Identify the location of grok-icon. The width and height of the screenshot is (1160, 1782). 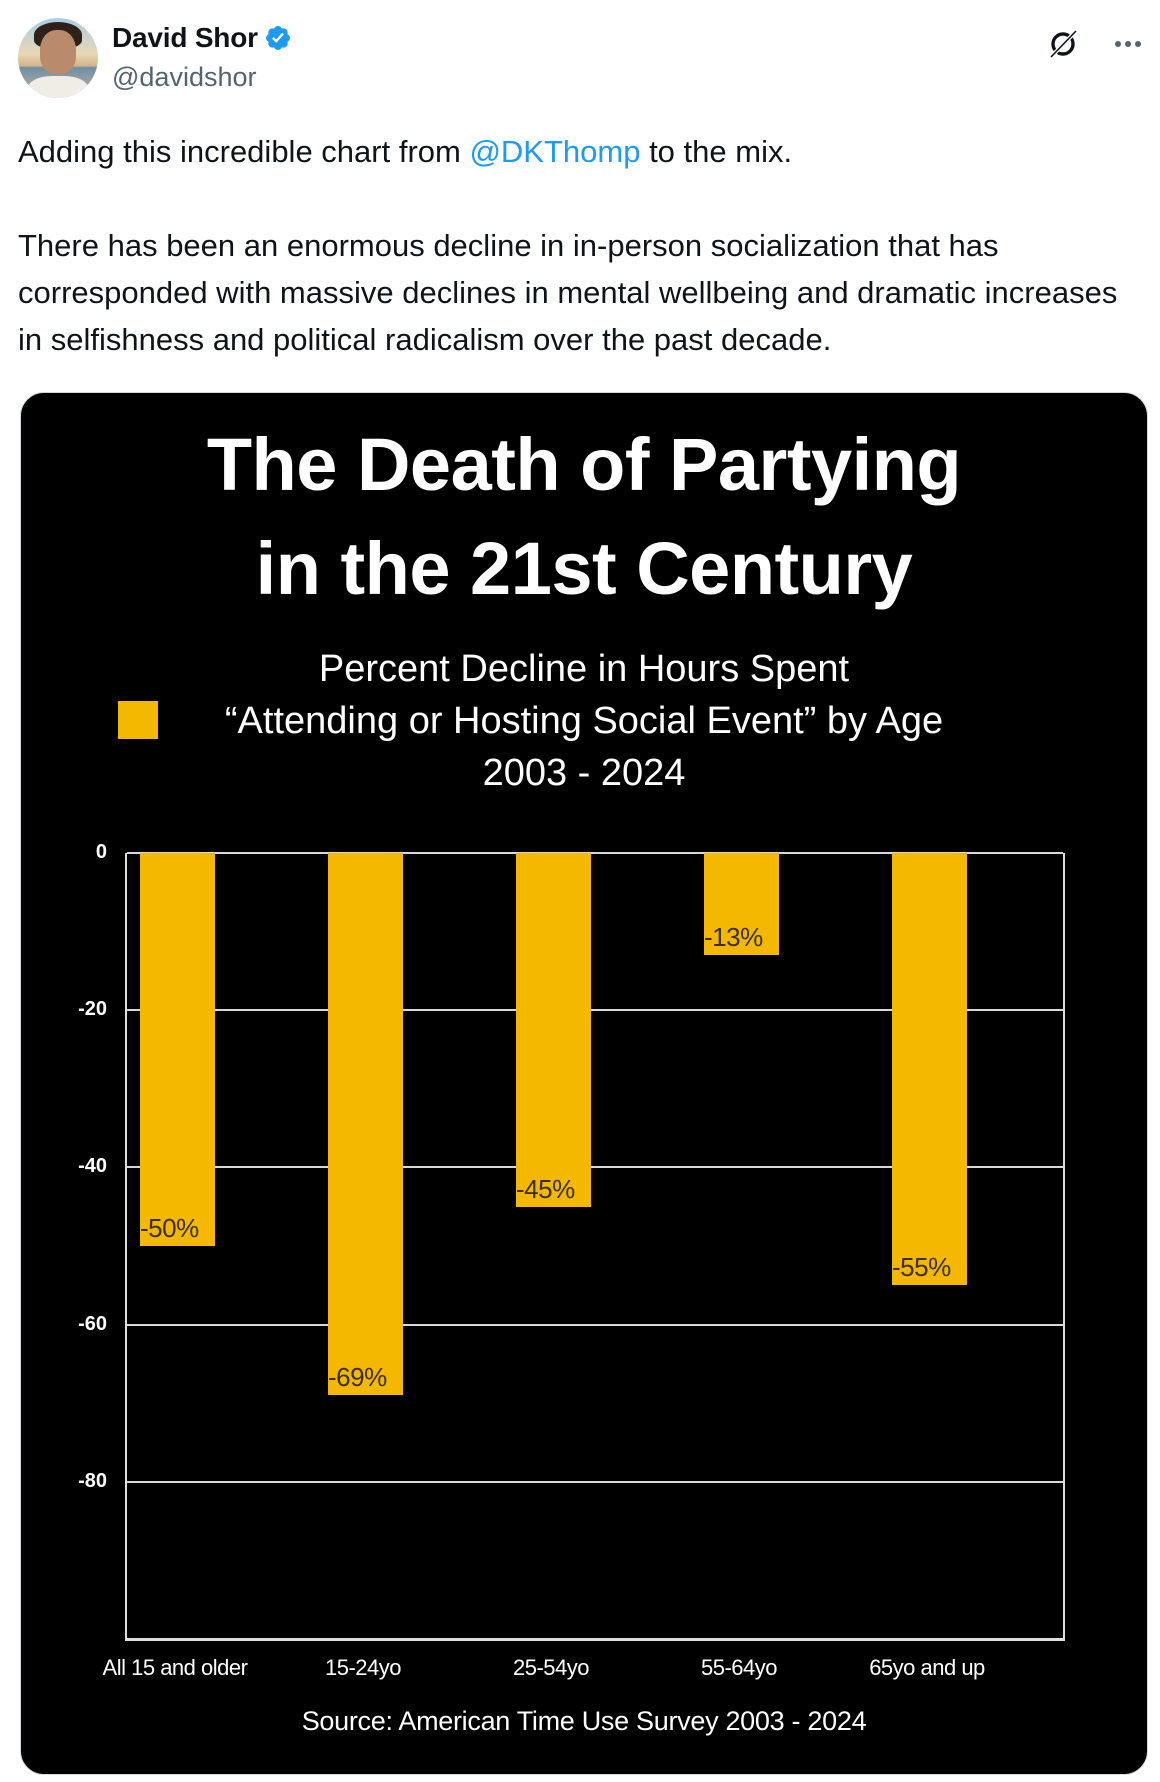
(1063, 44).